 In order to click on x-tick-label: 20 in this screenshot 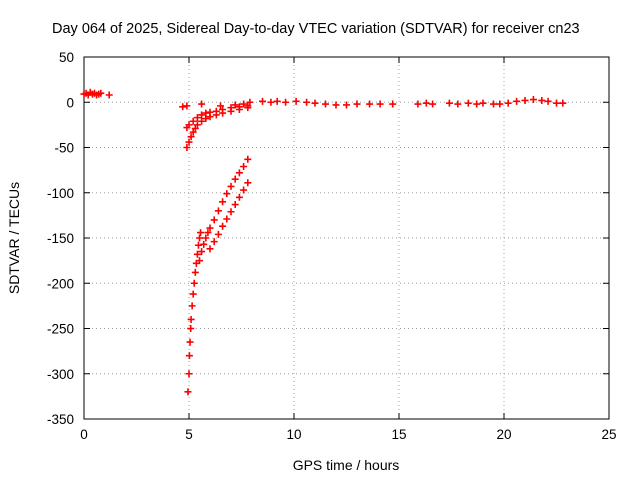, I will do `click(503, 434)`.